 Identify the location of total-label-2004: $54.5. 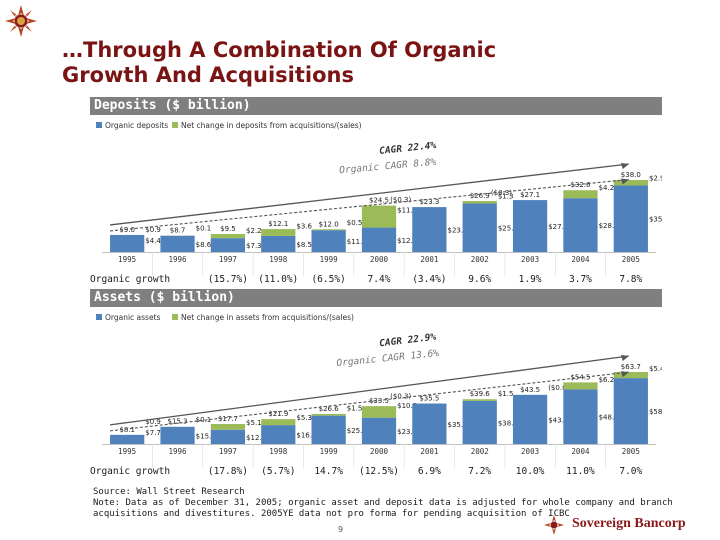
(580, 377).